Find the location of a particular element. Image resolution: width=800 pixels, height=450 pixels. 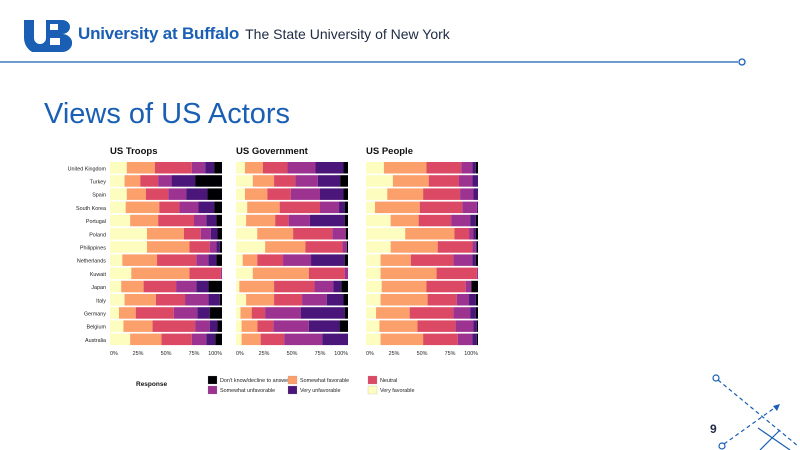

x-tick-label: 0% is located at coordinates (240, 354).